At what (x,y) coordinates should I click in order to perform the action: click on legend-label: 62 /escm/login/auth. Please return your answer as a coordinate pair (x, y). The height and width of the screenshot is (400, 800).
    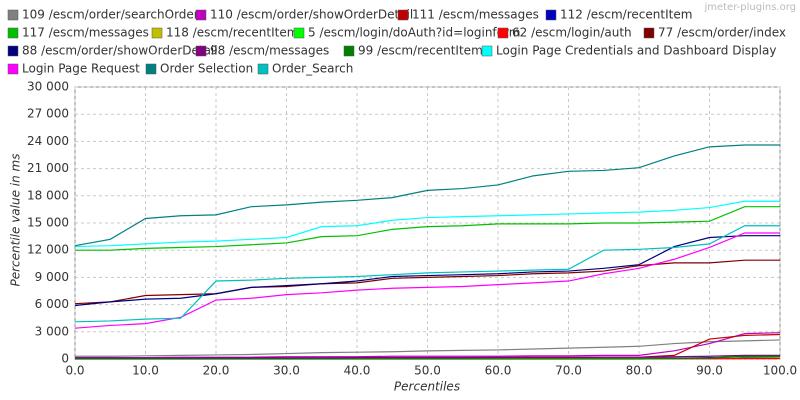
    Looking at the image, I should click on (572, 33).